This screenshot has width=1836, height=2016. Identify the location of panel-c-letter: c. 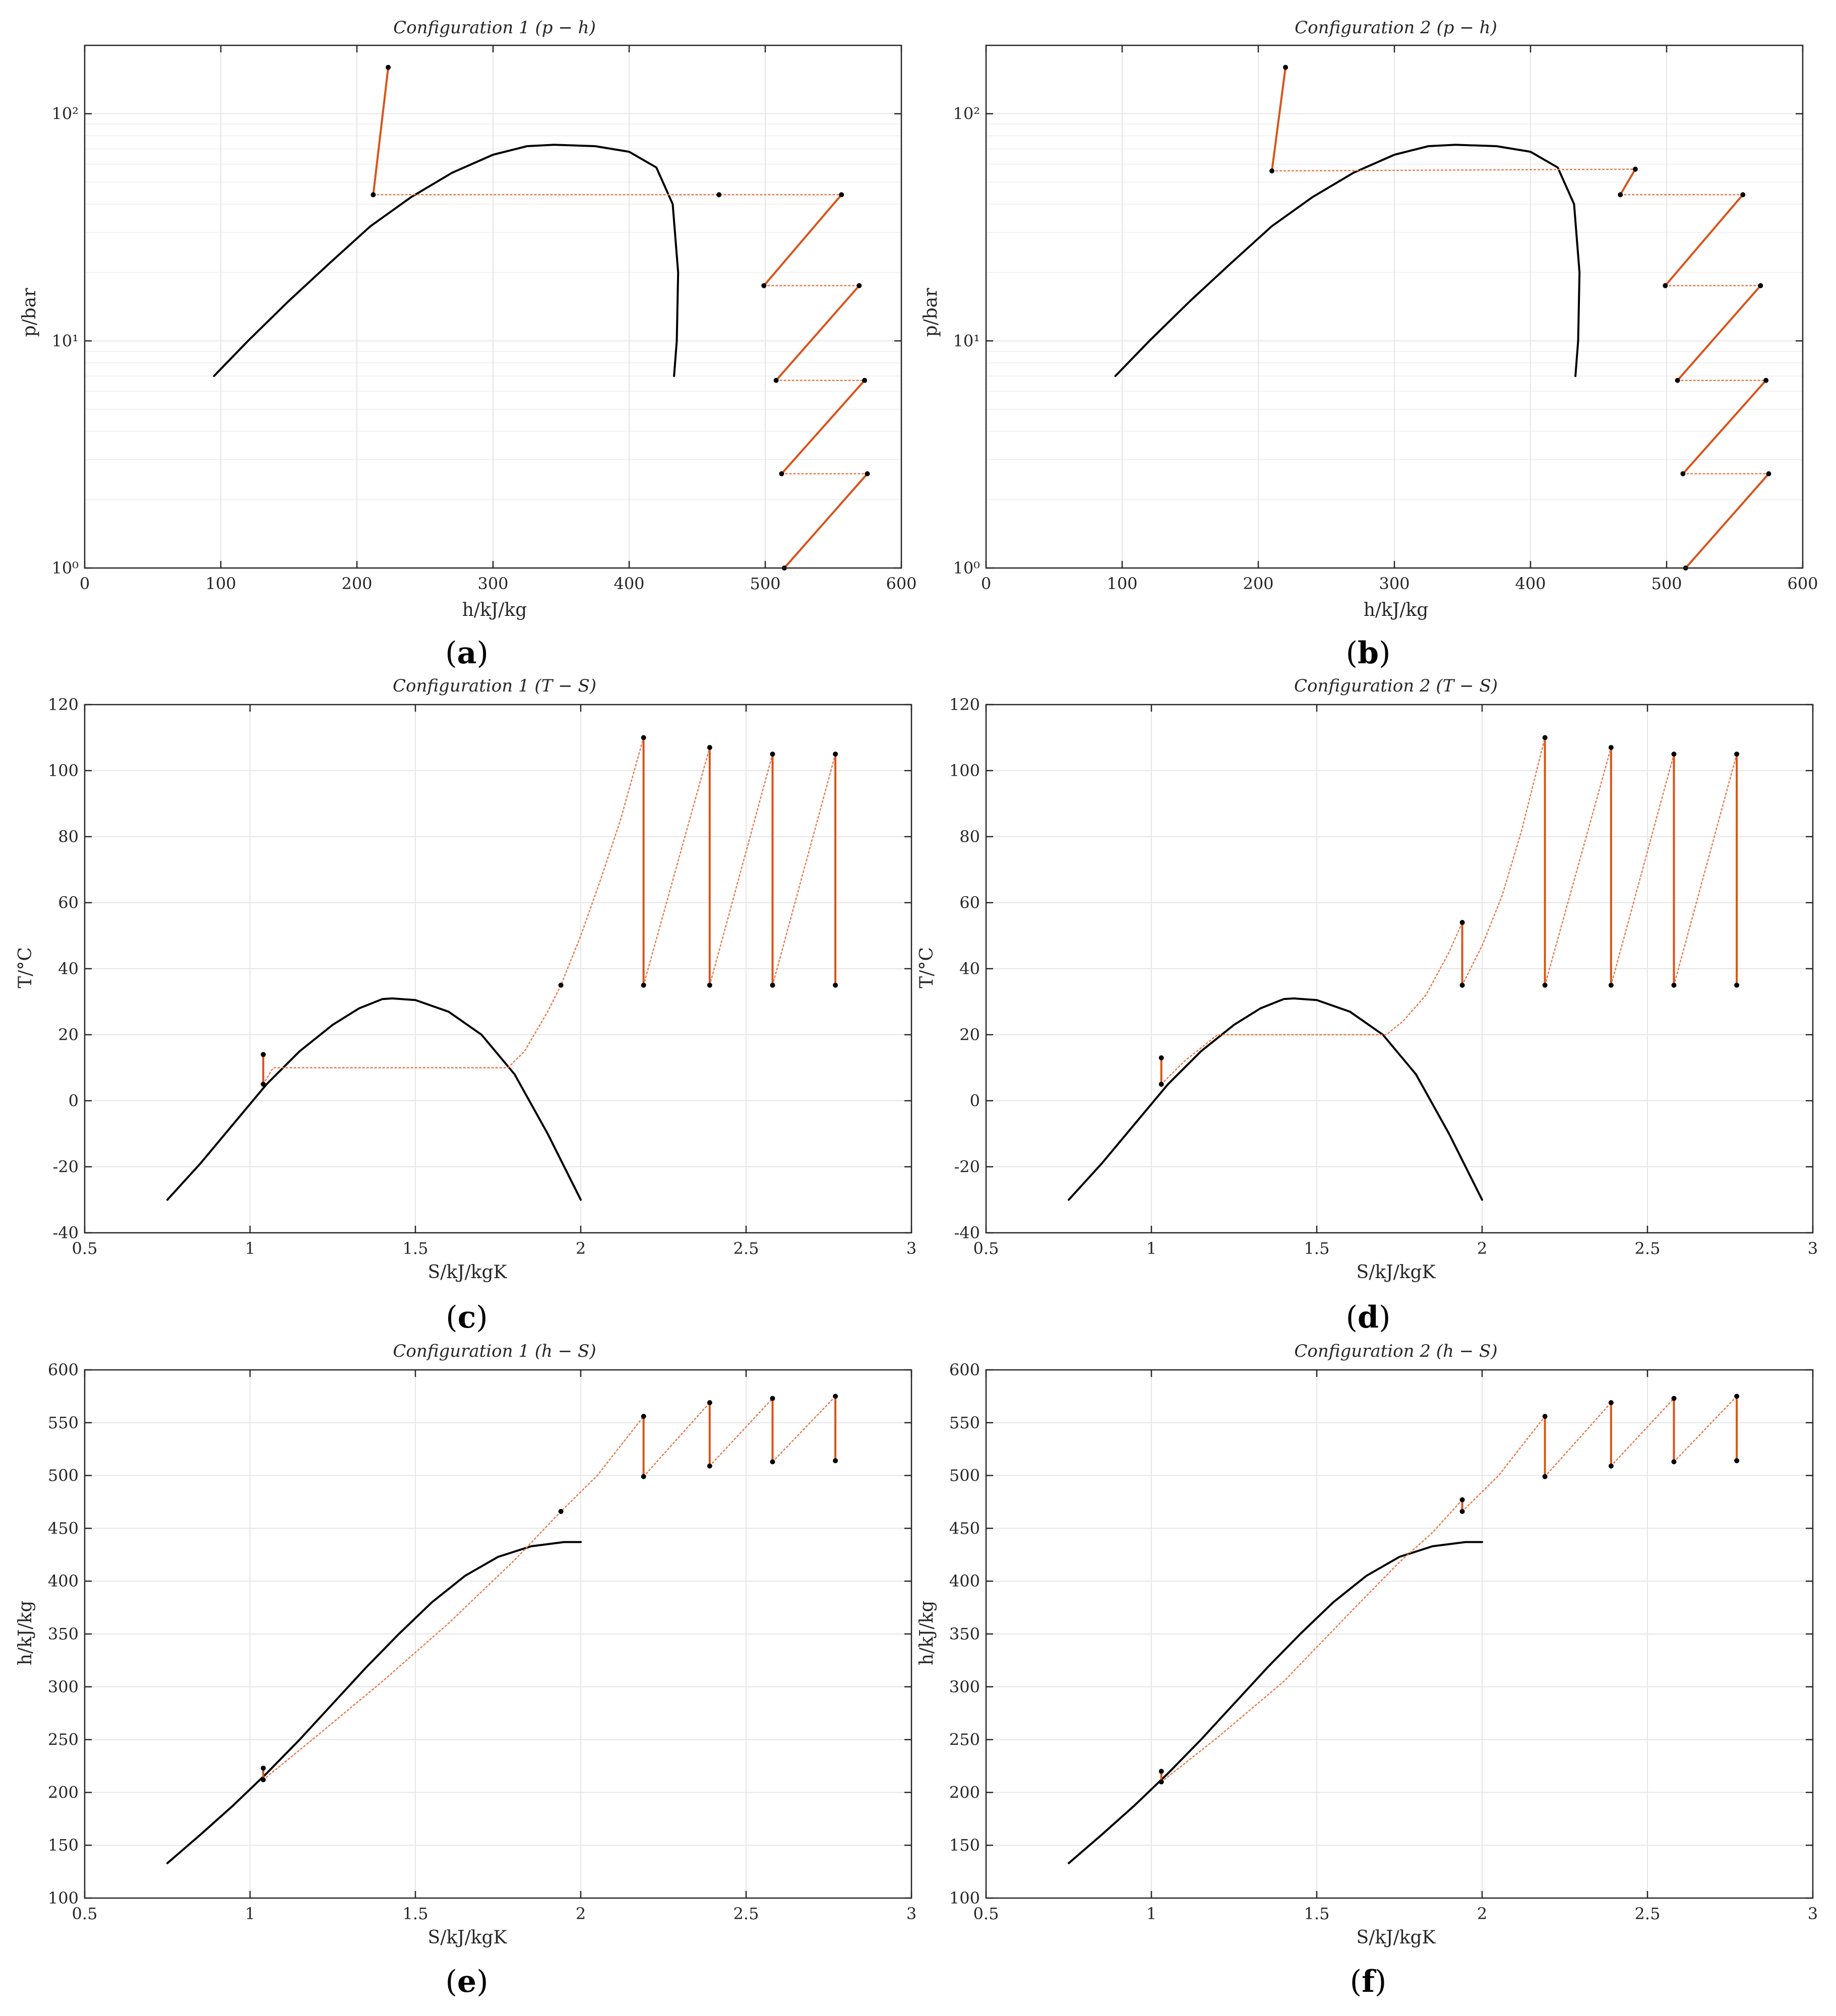
(467, 1317).